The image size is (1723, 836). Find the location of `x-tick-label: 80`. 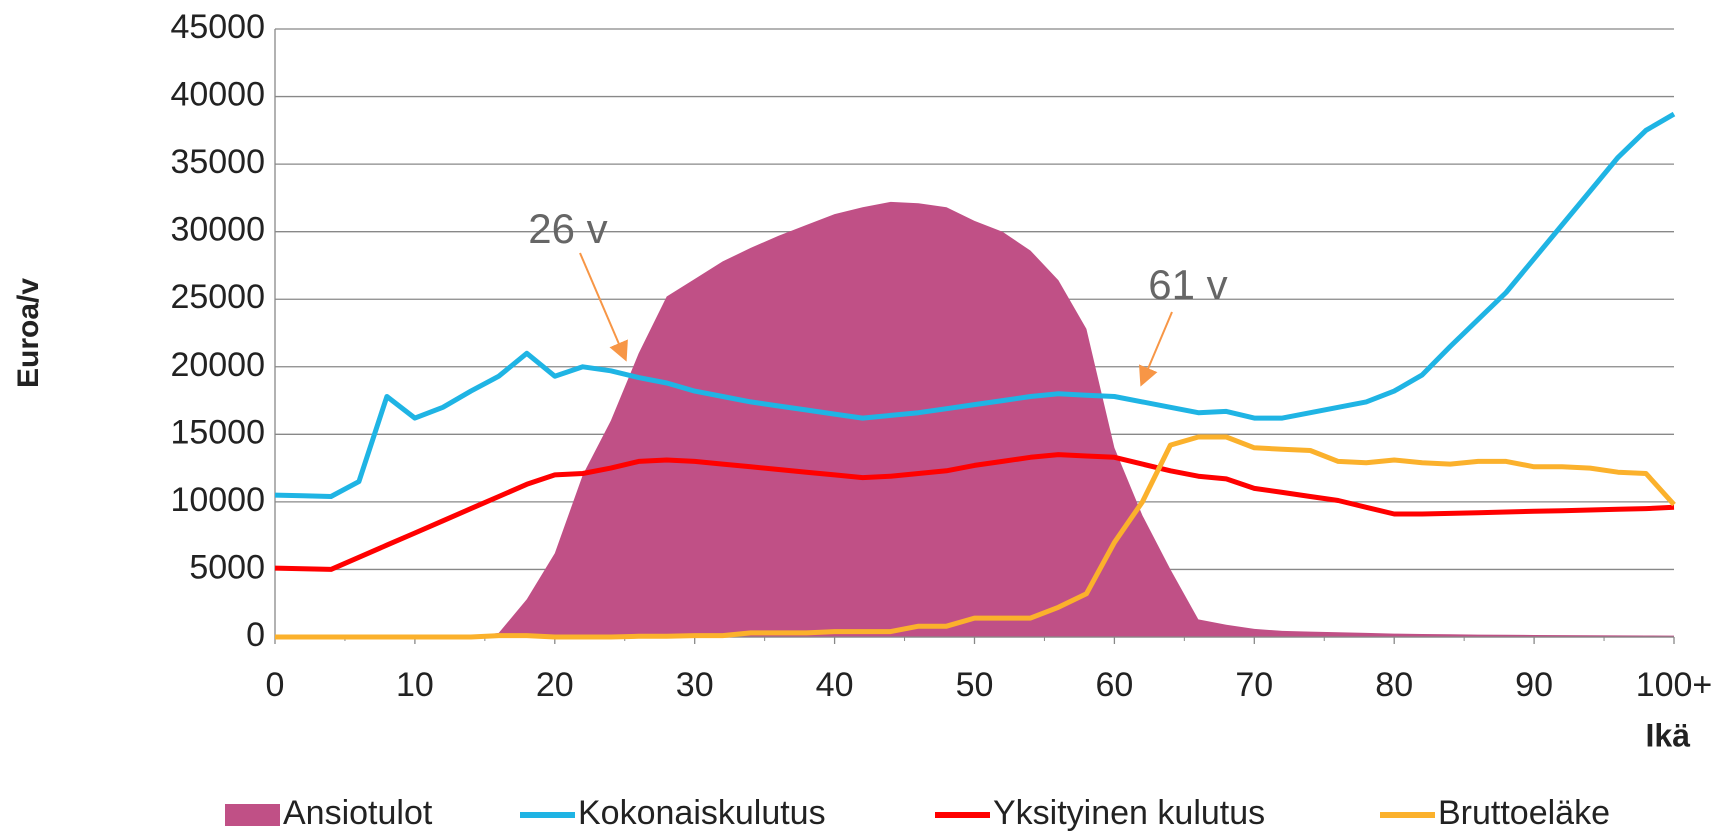

x-tick-label: 80 is located at coordinates (1394, 685).